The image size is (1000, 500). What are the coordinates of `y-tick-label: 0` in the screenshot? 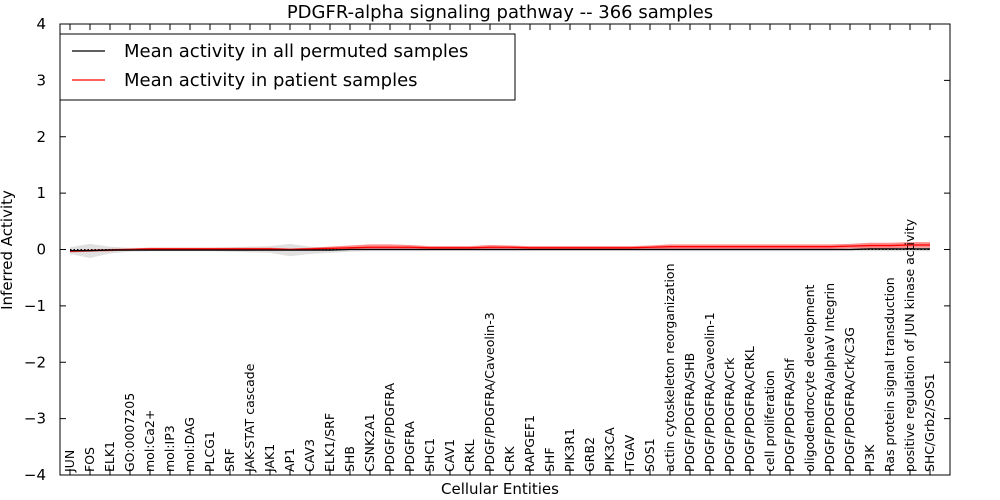 It's located at (41, 250).